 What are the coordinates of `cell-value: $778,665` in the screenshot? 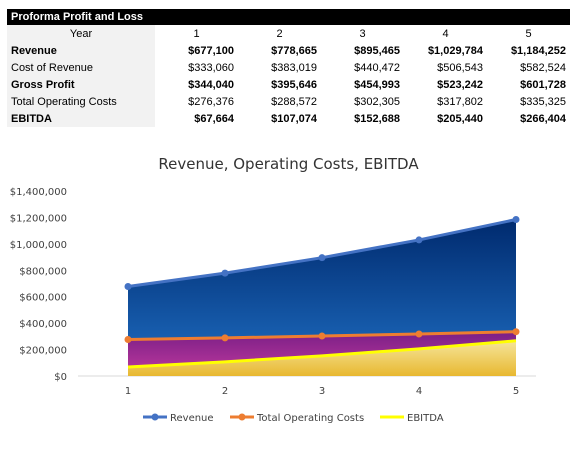 It's located at (279, 50).